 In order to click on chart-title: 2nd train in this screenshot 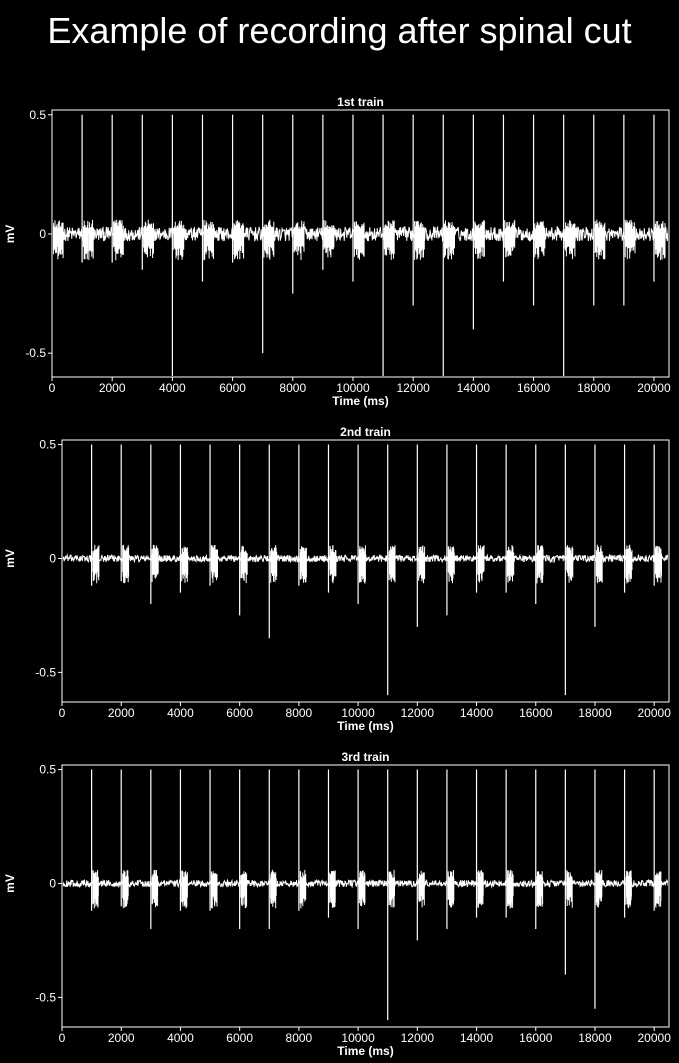, I will do `click(365, 432)`.